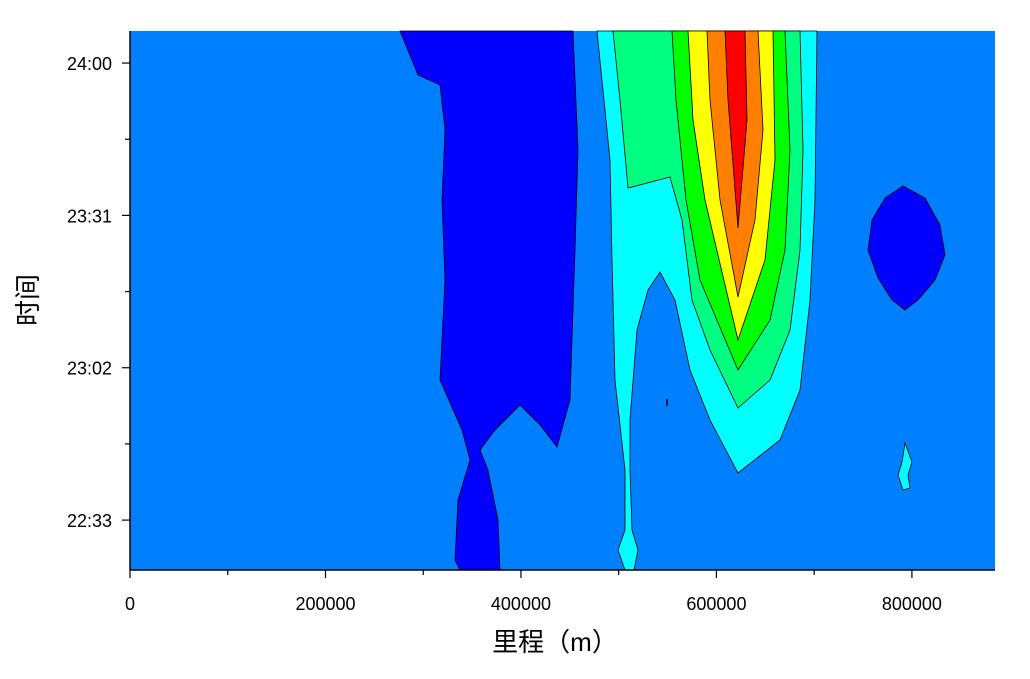 The image size is (1030, 679). I want to click on x-axis-label: 里程（m）, so click(555, 642).